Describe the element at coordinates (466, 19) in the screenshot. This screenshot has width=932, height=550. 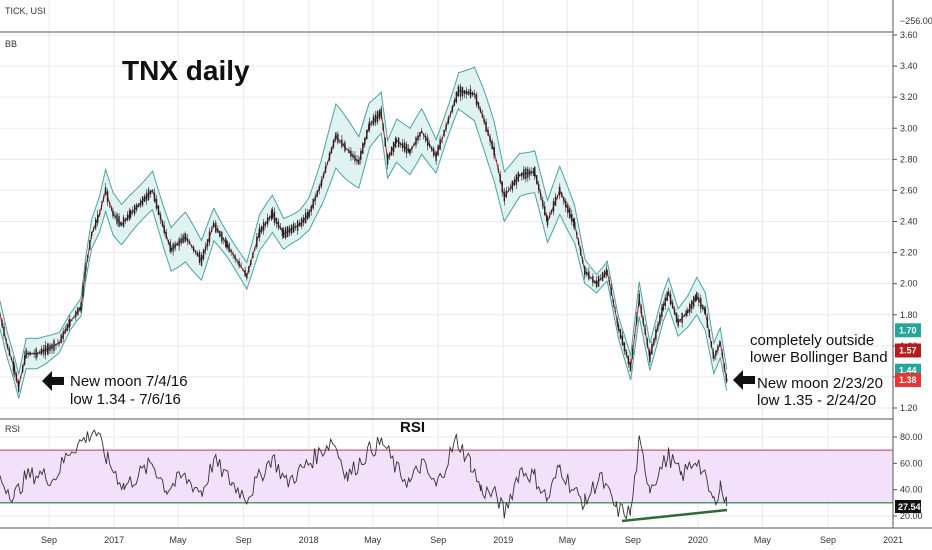
I see `tick-pane: TICK, USI −256.00` at that location.